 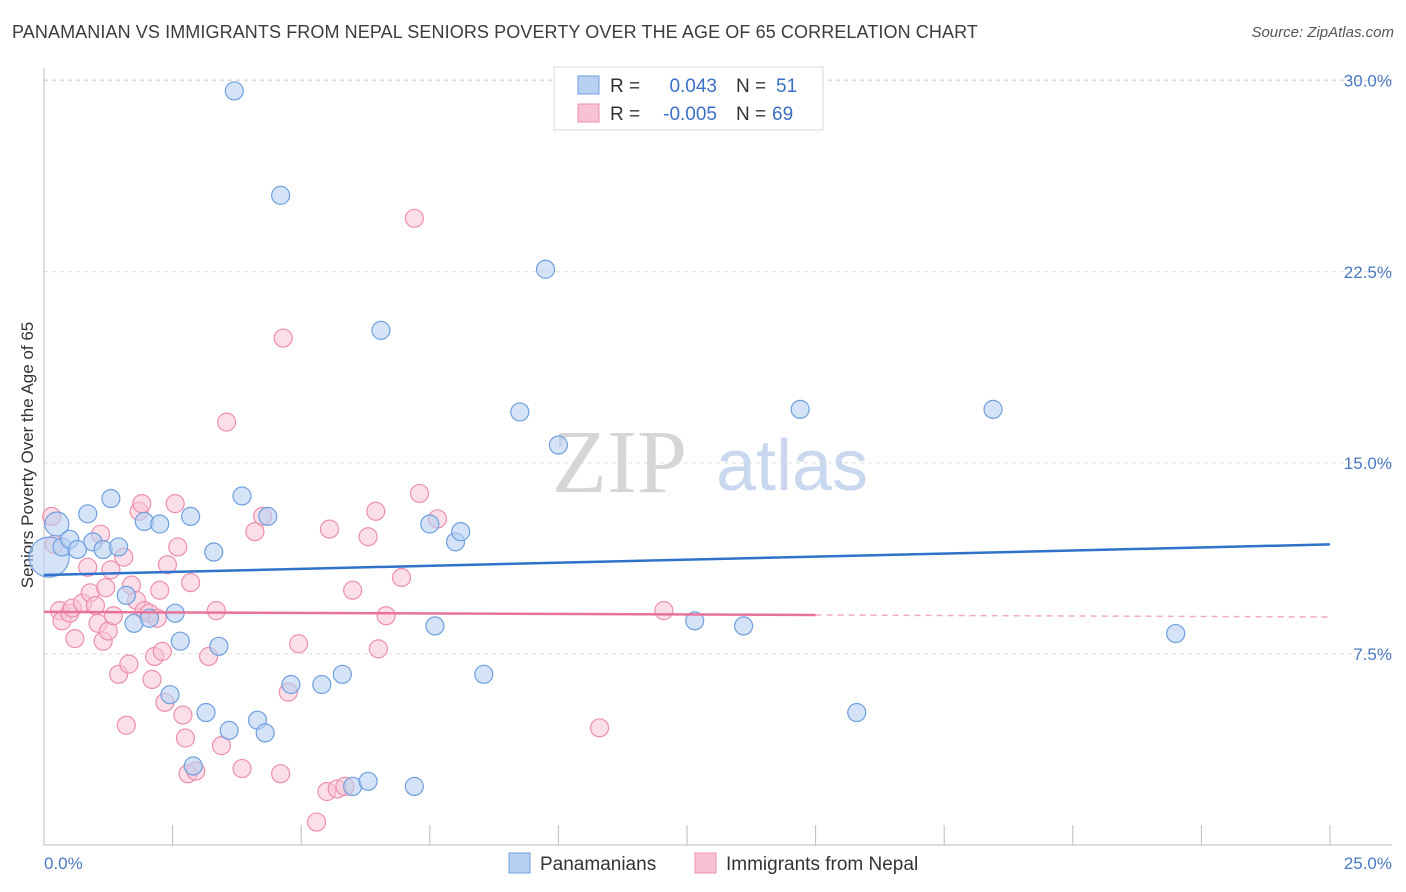 I want to click on legend-n-value-0: 51, so click(x=786, y=86).